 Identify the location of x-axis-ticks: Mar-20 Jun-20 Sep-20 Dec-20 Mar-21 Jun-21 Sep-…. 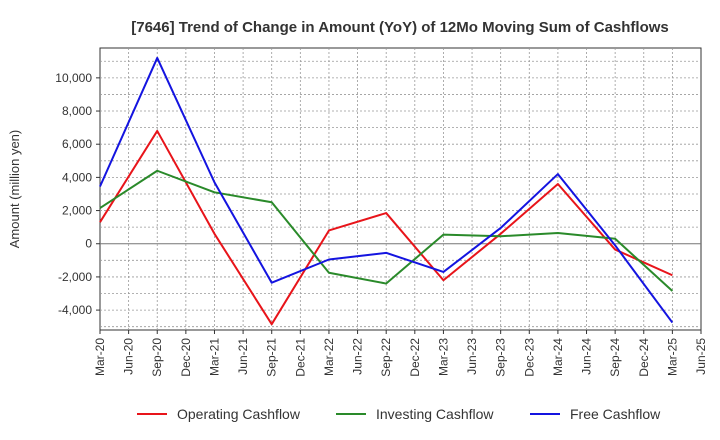
(400, 353).